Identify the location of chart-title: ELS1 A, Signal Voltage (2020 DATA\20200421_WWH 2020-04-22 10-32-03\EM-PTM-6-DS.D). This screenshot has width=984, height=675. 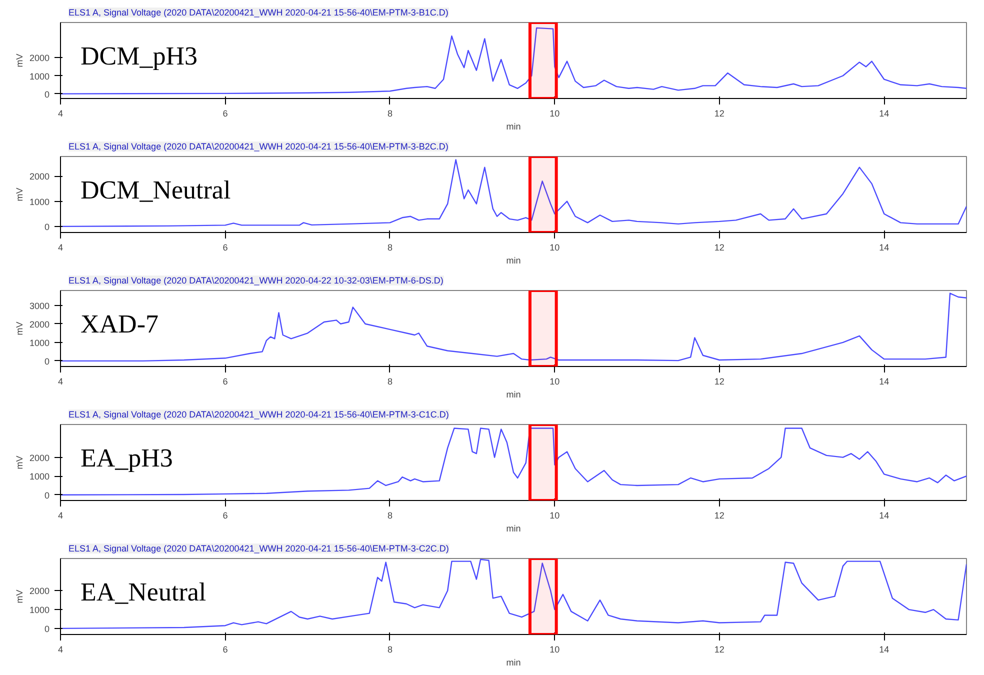
(256, 281).